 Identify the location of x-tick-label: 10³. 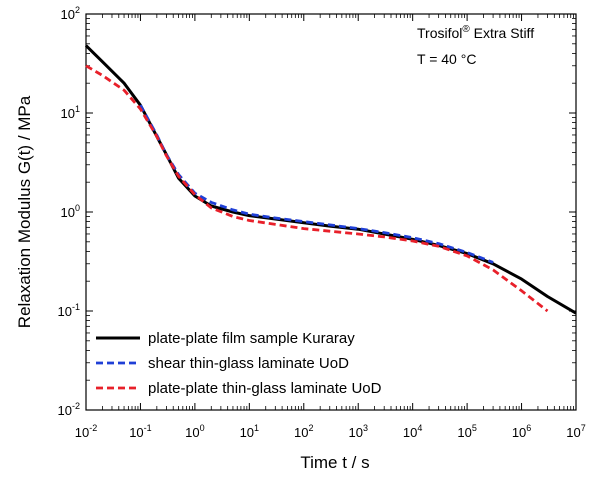
(357, 431).